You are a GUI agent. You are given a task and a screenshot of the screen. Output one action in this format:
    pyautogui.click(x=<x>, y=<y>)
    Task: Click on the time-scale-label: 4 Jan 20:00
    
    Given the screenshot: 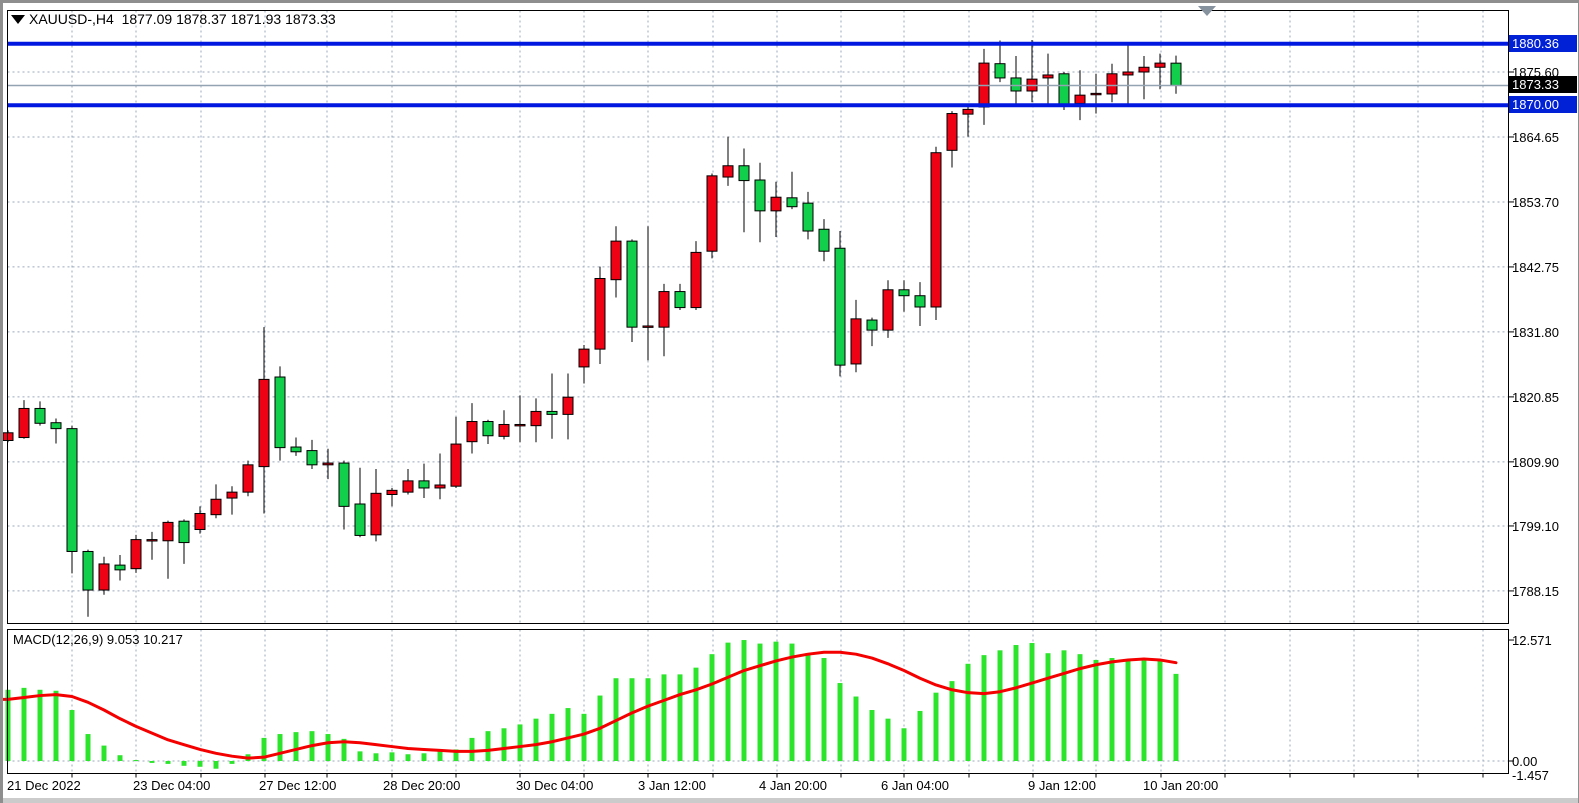 What is the action you would take?
    pyautogui.click(x=793, y=785)
    